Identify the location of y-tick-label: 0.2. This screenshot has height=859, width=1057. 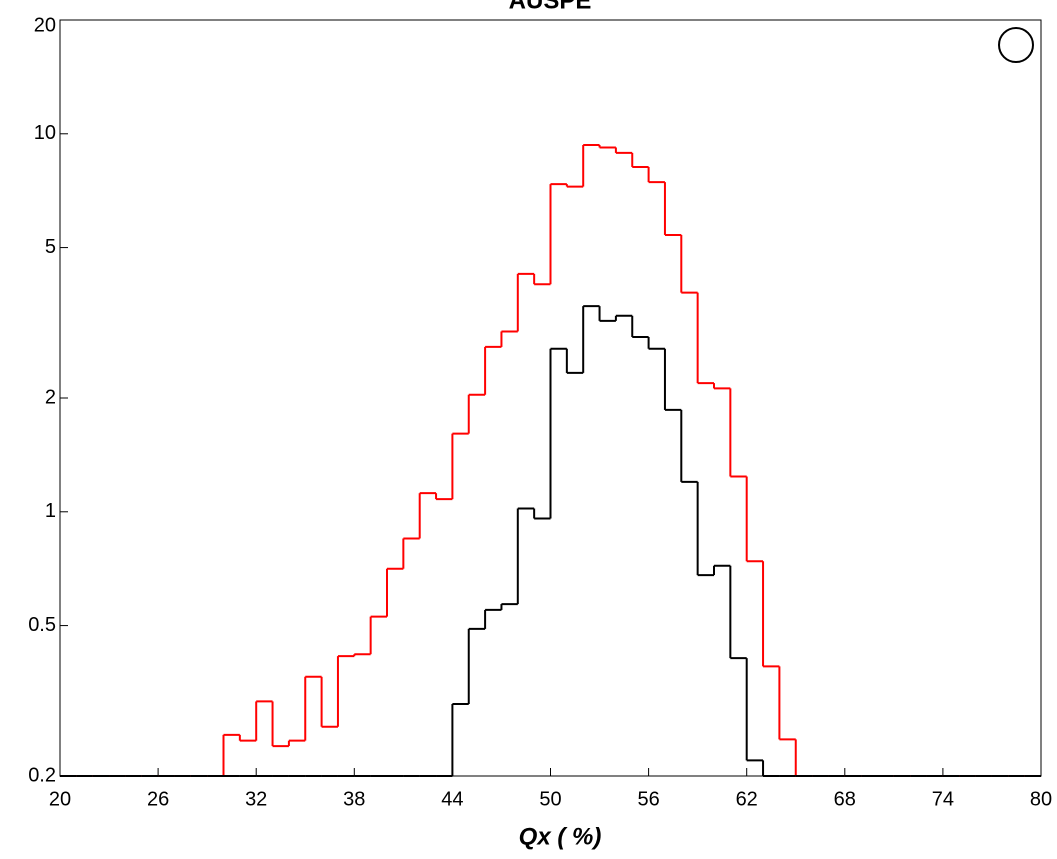
(42, 775).